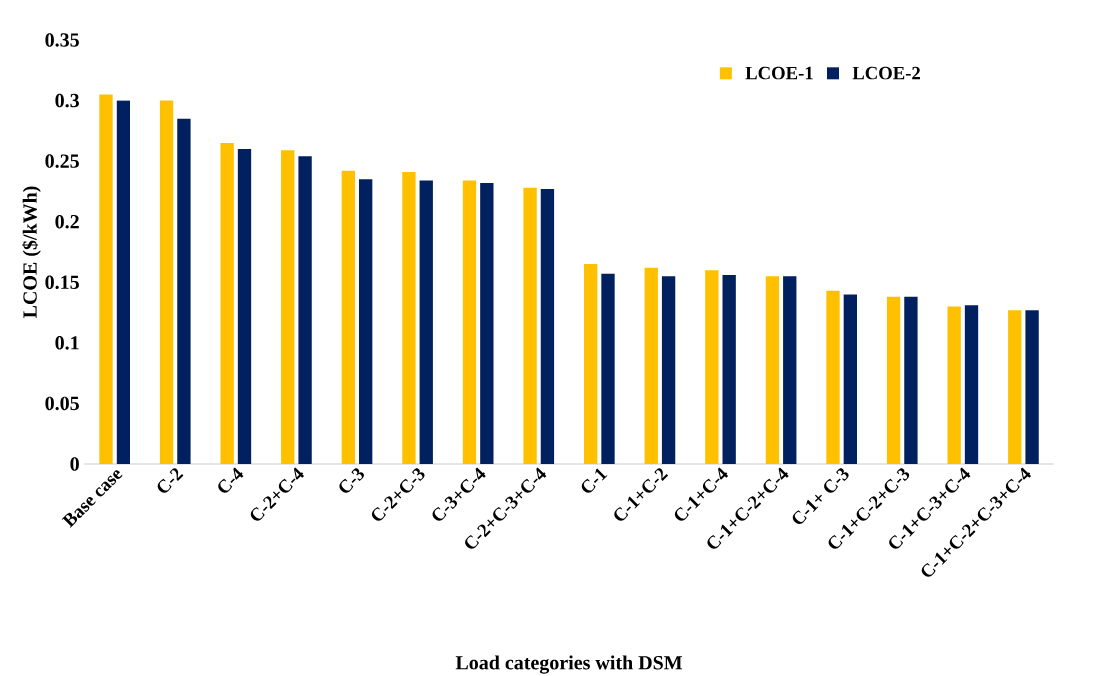  I want to click on y-tick-label: 0, so click(74, 464).